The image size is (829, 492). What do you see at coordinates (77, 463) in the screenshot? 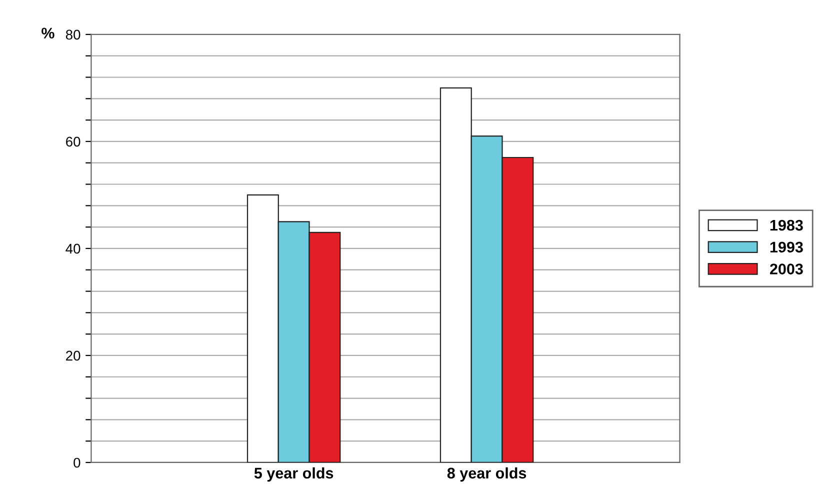
I see `y-tick-label: 0` at bounding box center [77, 463].